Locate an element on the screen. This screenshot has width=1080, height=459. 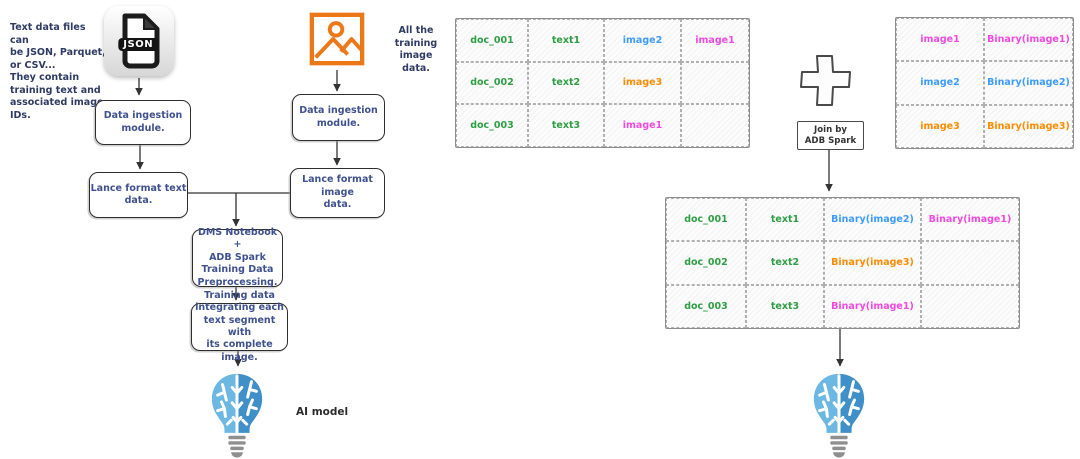
json-label: JSON is located at coordinates (138, 44).